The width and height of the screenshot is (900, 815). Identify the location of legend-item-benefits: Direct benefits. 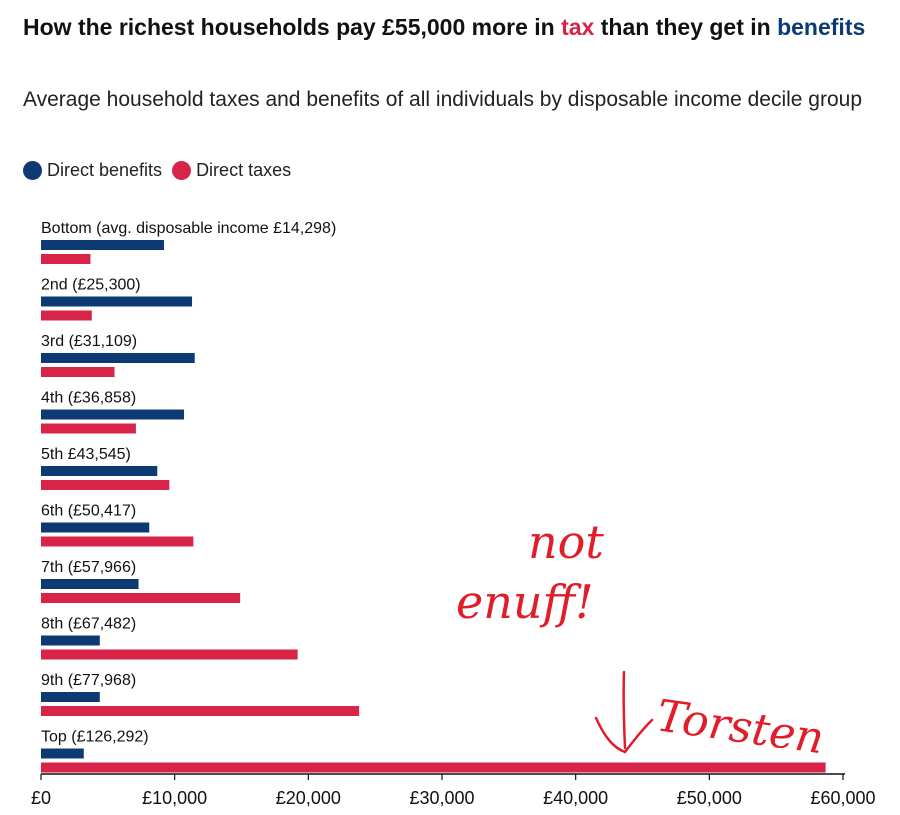
(92, 170).